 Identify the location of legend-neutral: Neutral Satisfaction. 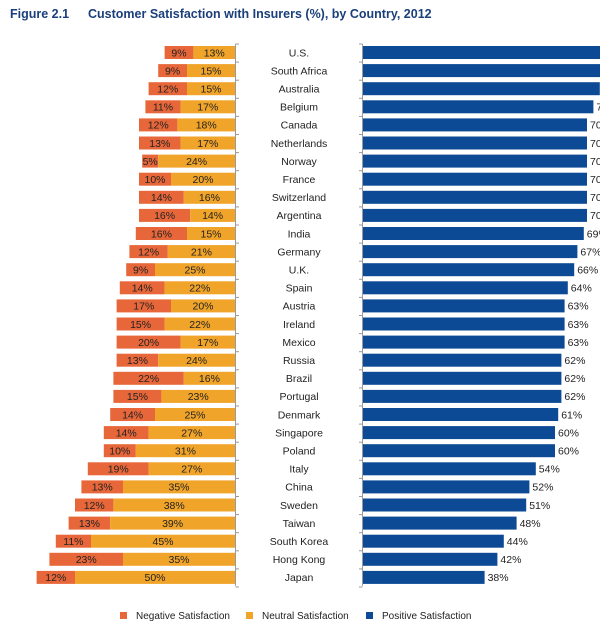
(297, 618).